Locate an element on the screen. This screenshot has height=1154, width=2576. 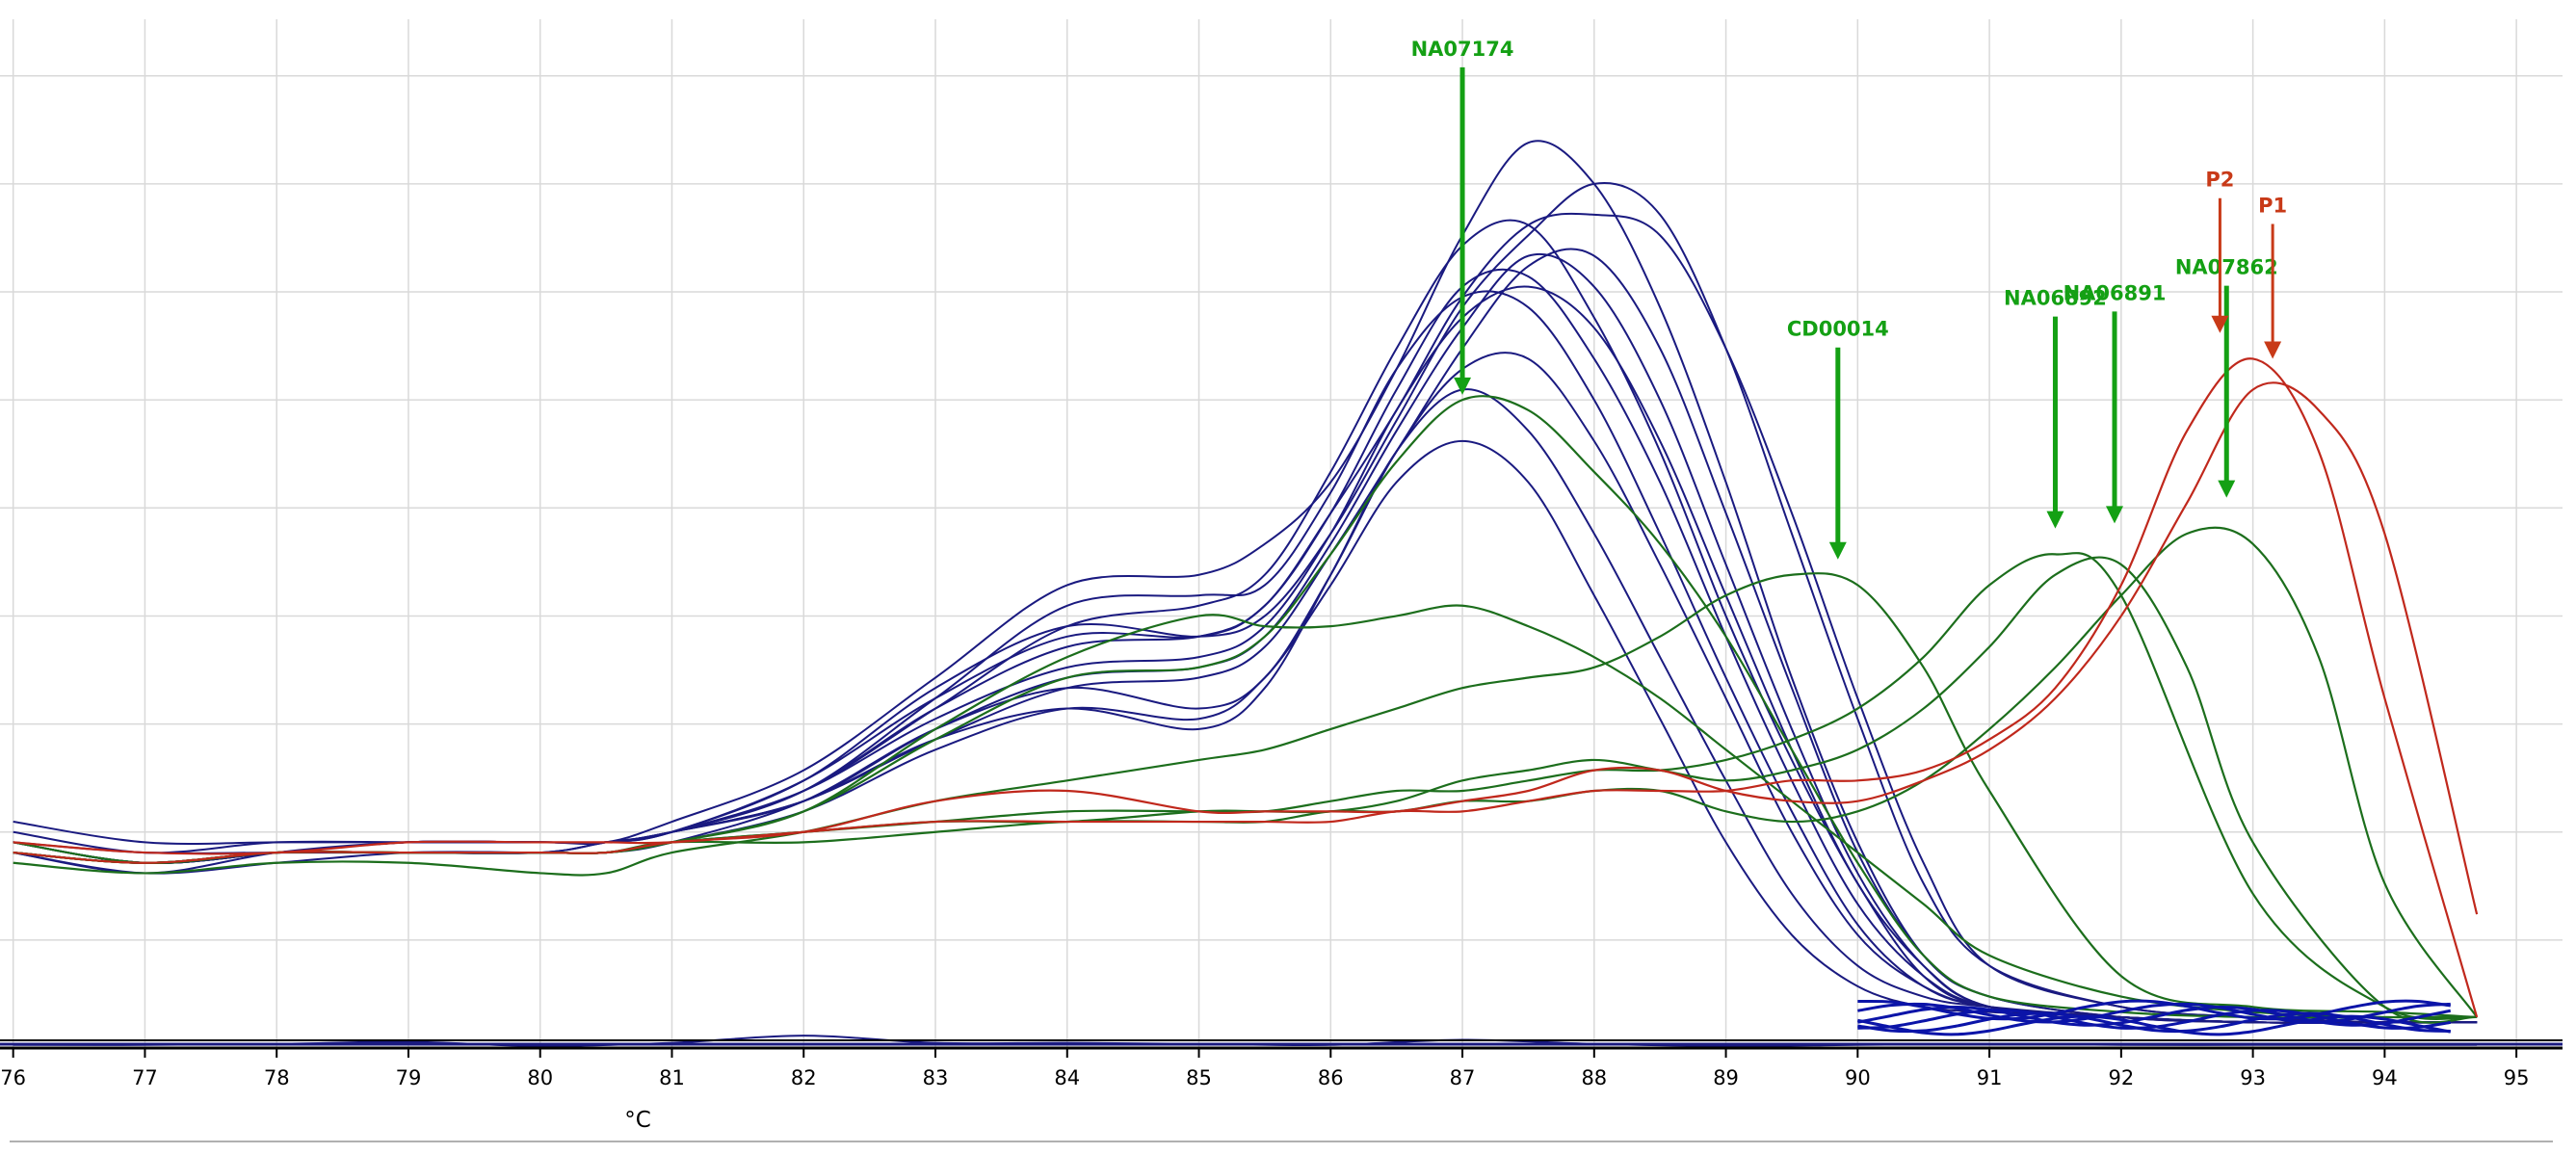
x-tick-label: 91 is located at coordinates (1990, 1077).